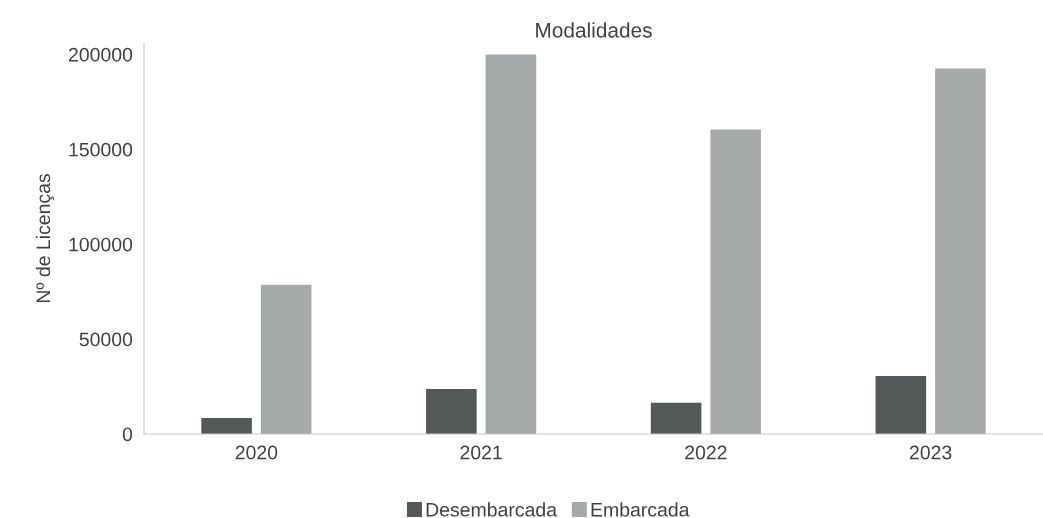 This screenshot has width=1043, height=518. Describe the element at coordinates (101, 244) in the screenshot. I see `y-tick-label: 100000` at that location.